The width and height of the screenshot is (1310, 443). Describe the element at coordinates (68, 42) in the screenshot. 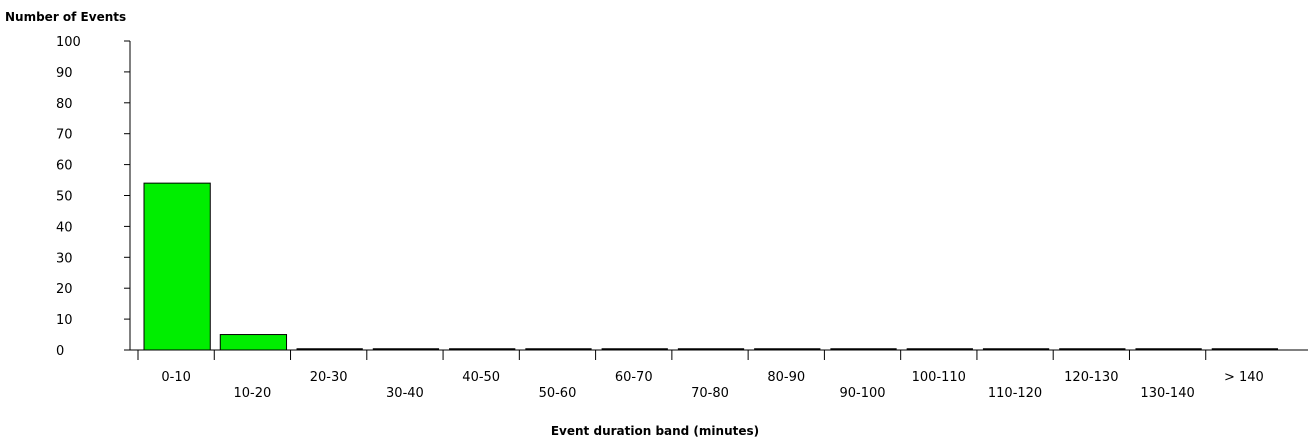

I see `y-tick-label: 100` at that location.